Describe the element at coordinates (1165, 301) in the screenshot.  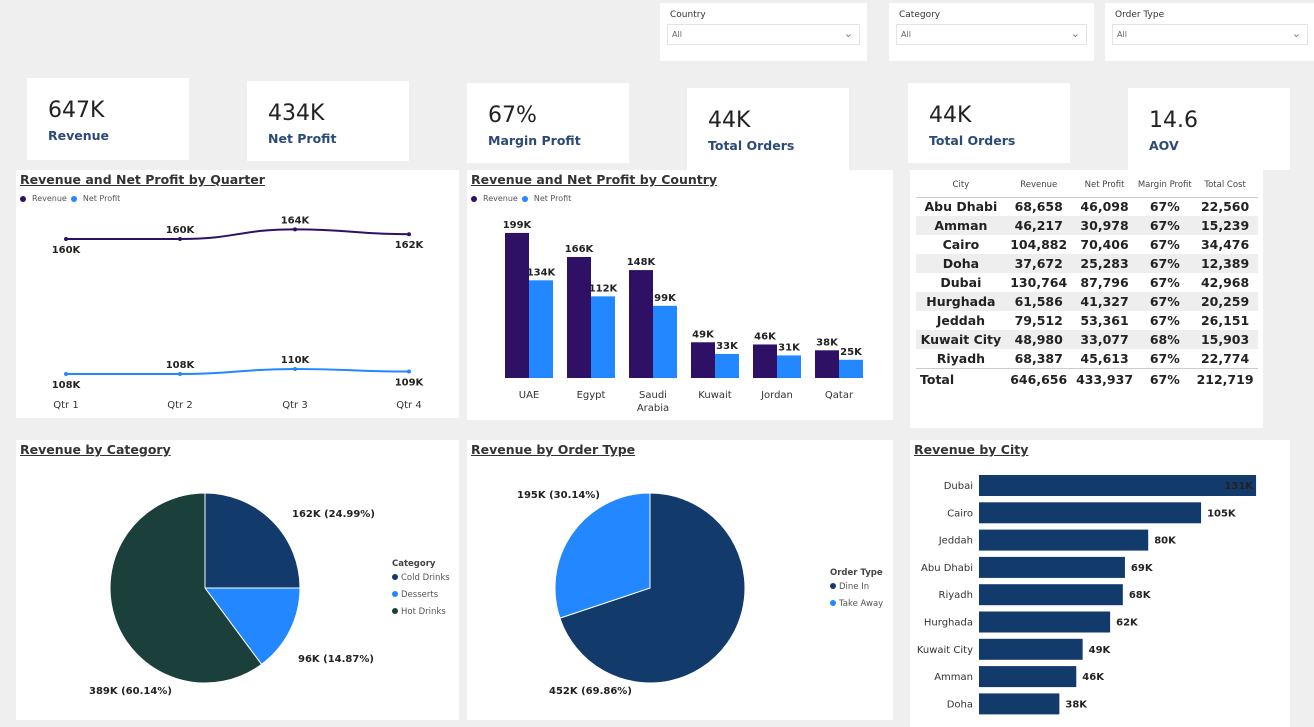
I see `table-cell: 67%` at that location.